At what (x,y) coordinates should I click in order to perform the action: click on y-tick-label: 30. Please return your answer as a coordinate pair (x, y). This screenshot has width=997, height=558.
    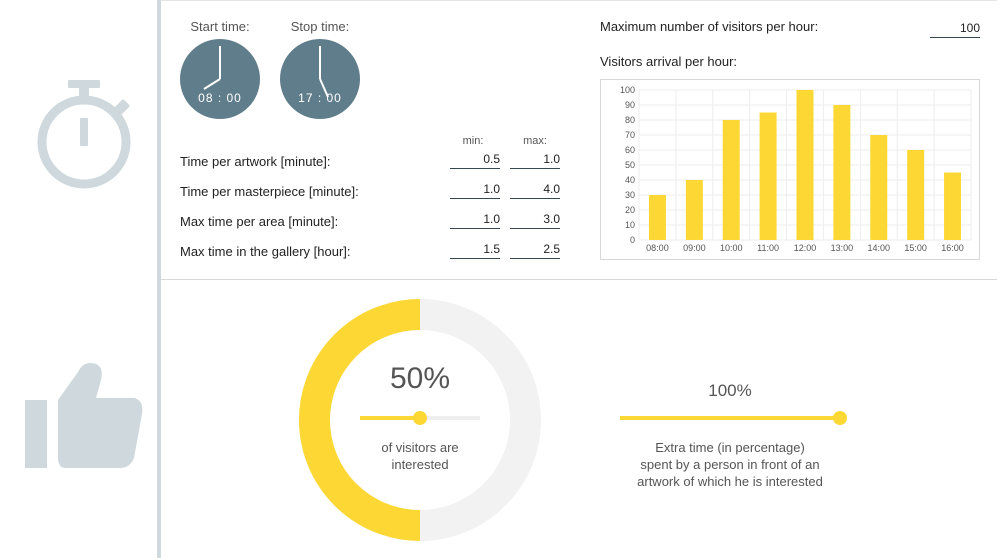
    Looking at the image, I should click on (630, 195).